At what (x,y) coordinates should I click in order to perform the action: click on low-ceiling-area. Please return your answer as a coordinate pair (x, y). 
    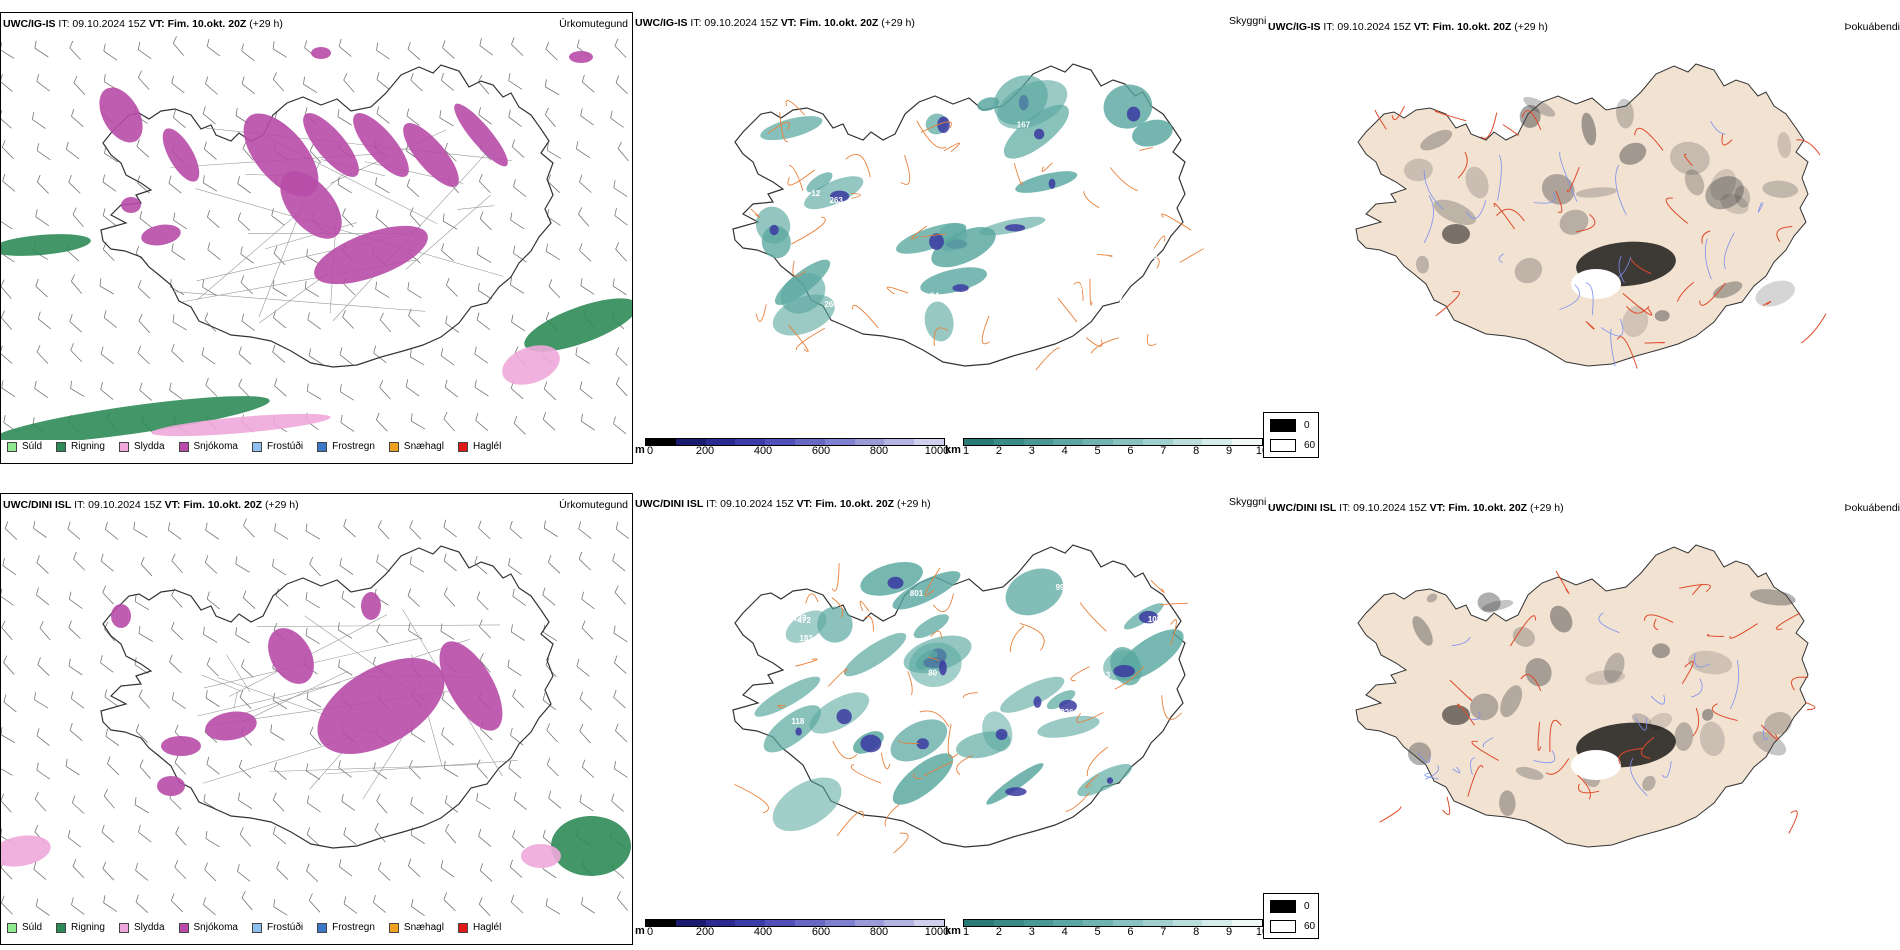
    Looking at the image, I should click on (922, 744).